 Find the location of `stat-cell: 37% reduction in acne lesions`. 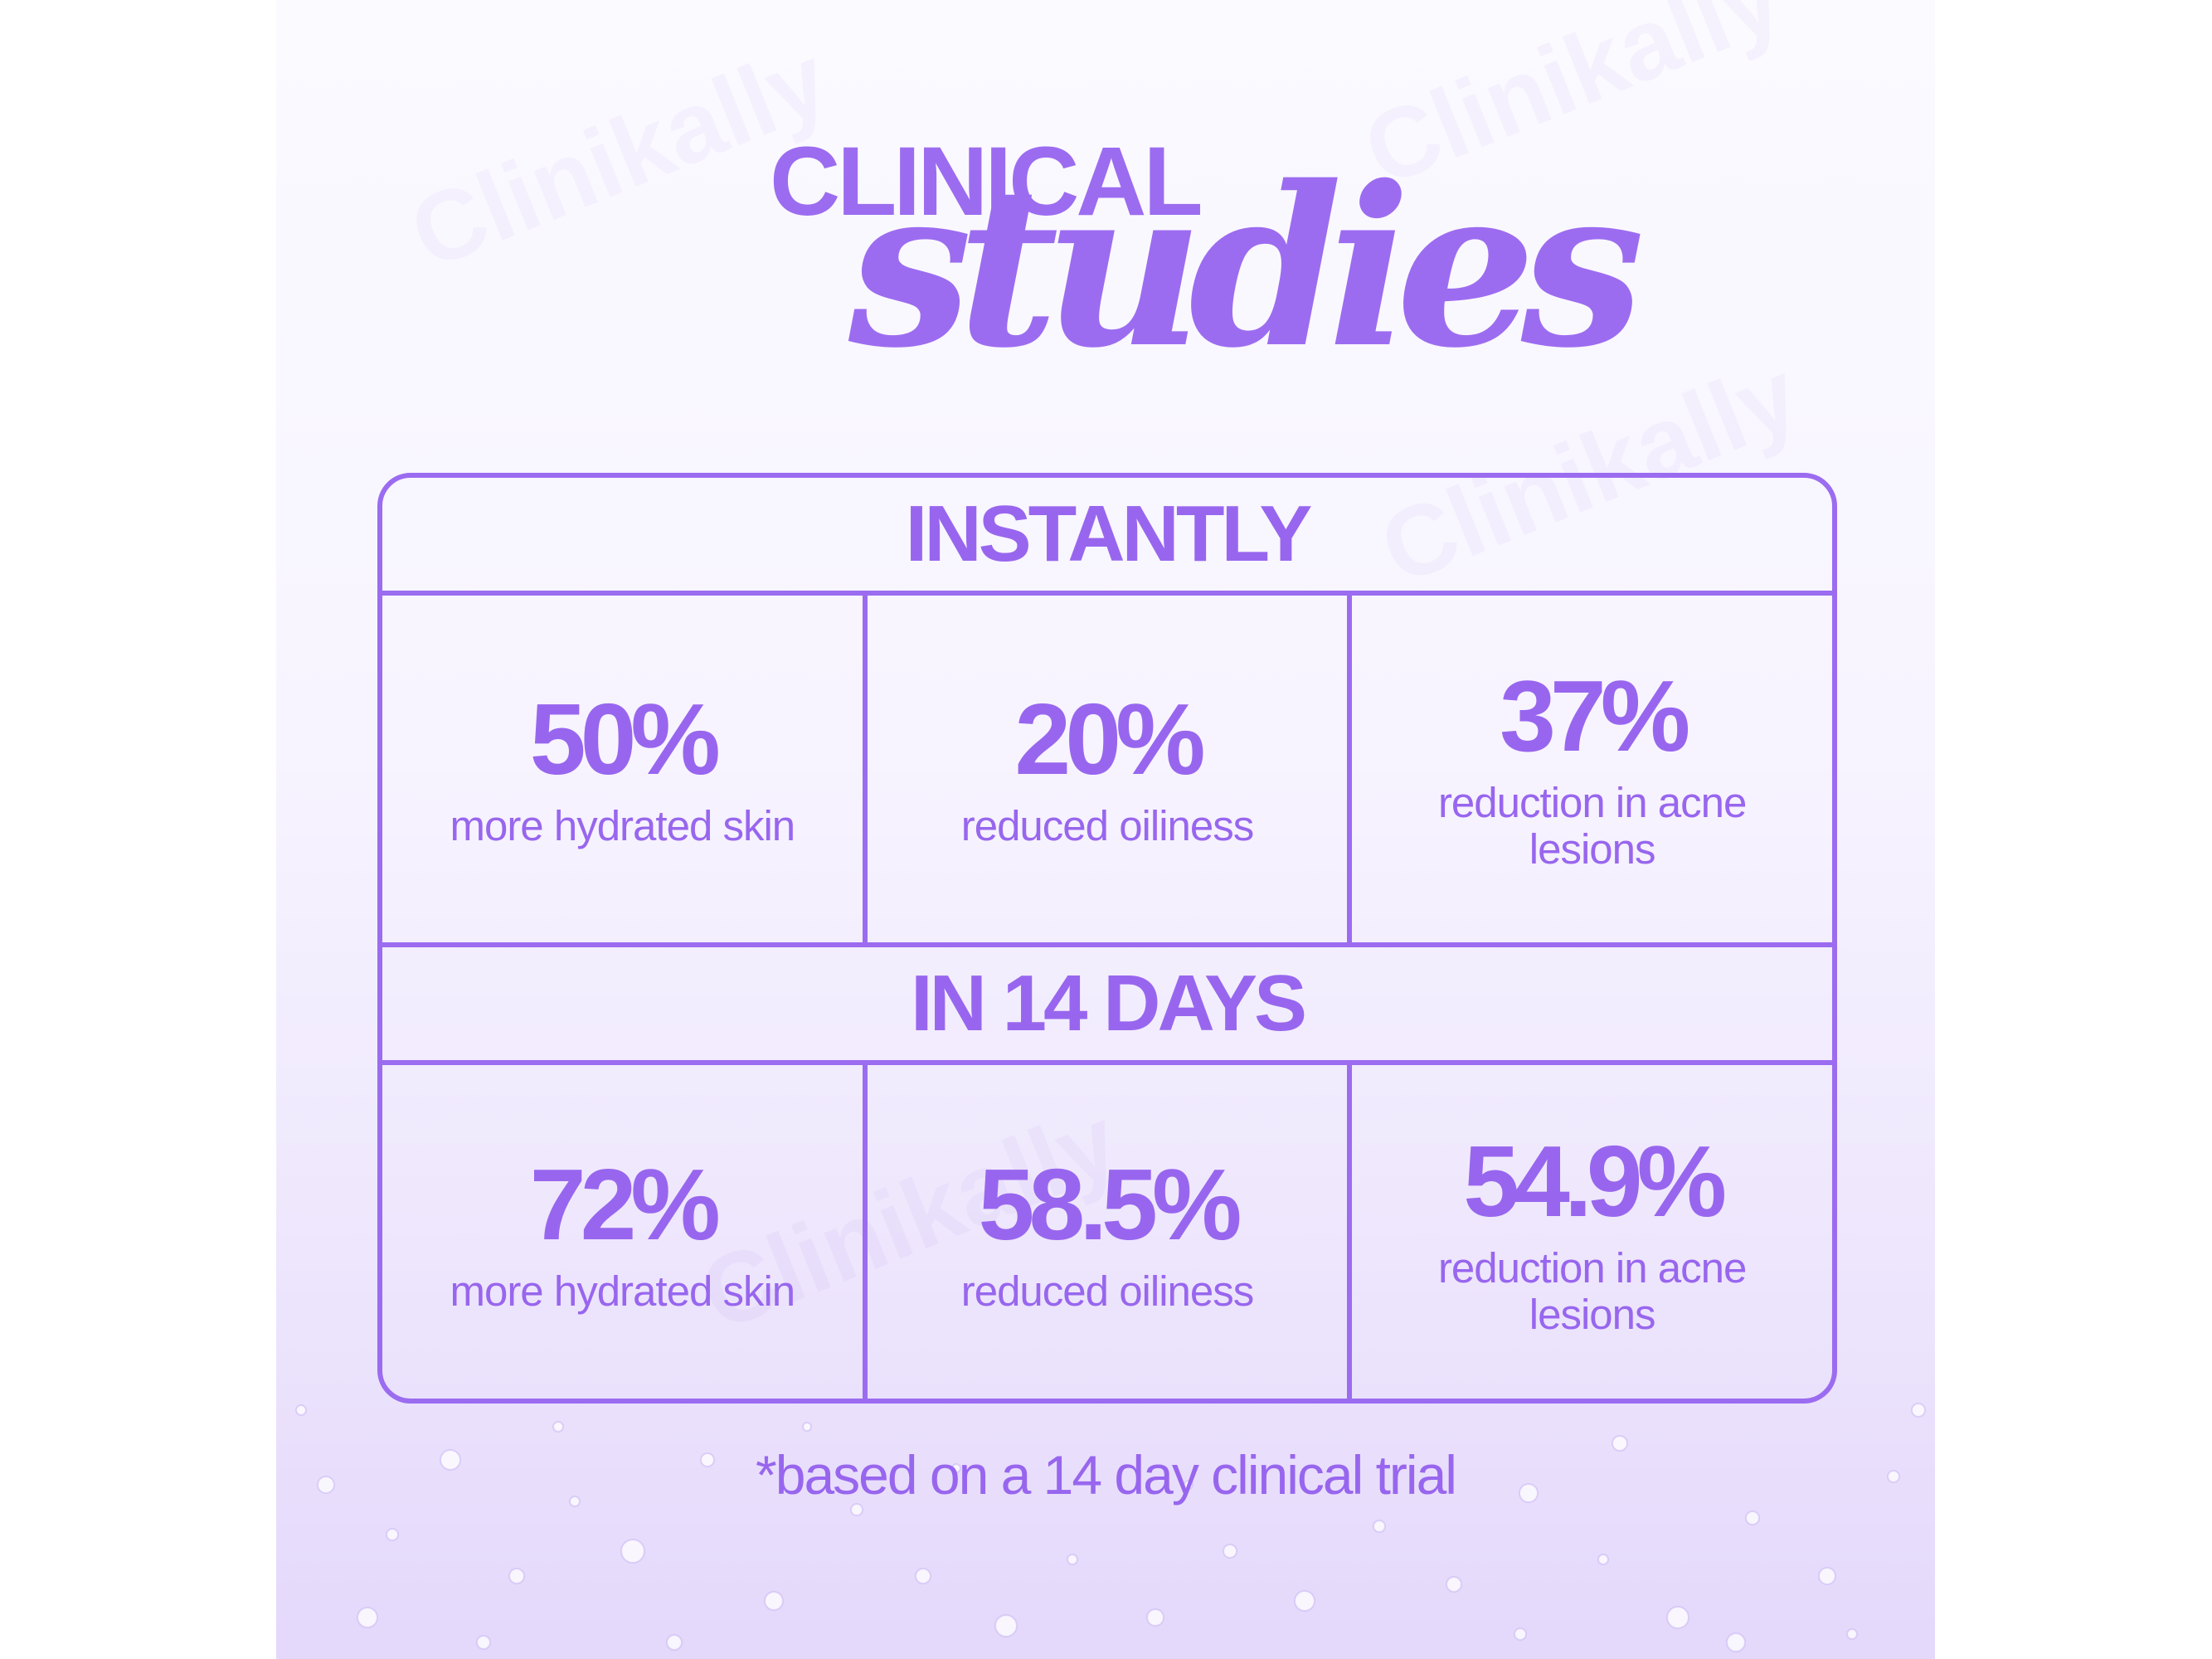

stat-cell: 37% reduction in acne lesions is located at coordinates (1590, 769).